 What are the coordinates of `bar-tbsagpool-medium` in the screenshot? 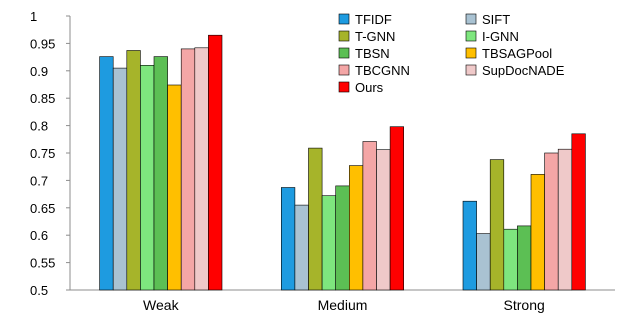 It's located at (356, 228).